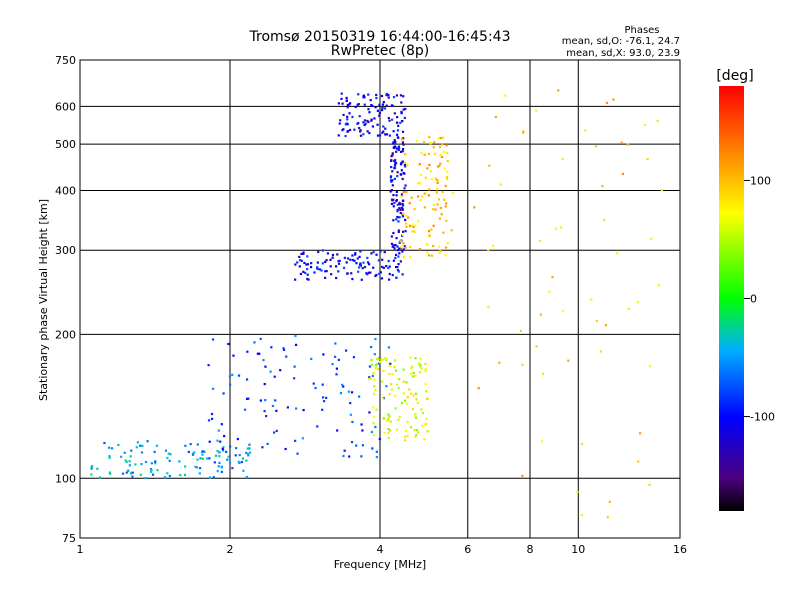  What do you see at coordinates (753, 299) in the screenshot?
I see `colorbar-tick-label: 0` at bounding box center [753, 299].